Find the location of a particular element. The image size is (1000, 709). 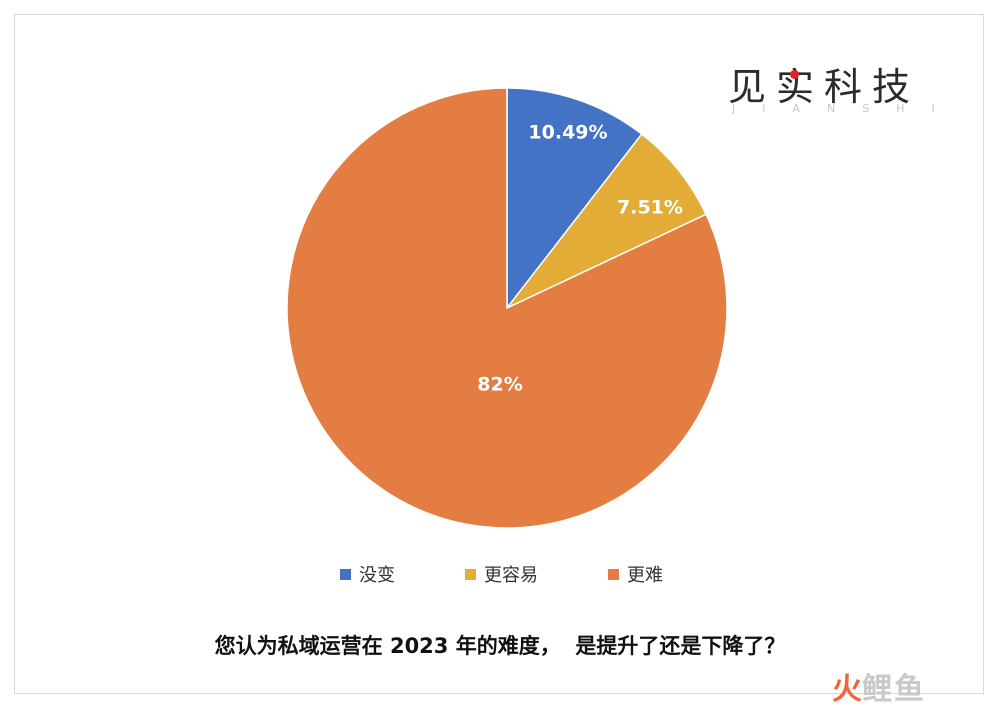

slice-label-3: 82% is located at coordinates (499, 385).